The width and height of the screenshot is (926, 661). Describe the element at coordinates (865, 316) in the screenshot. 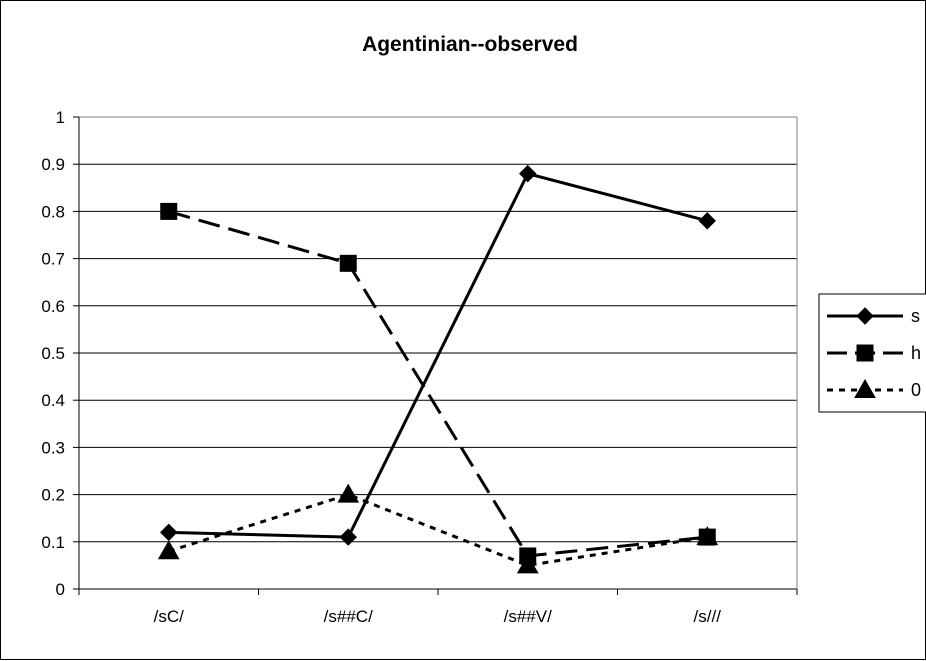

I see `legend-marker-s` at that location.